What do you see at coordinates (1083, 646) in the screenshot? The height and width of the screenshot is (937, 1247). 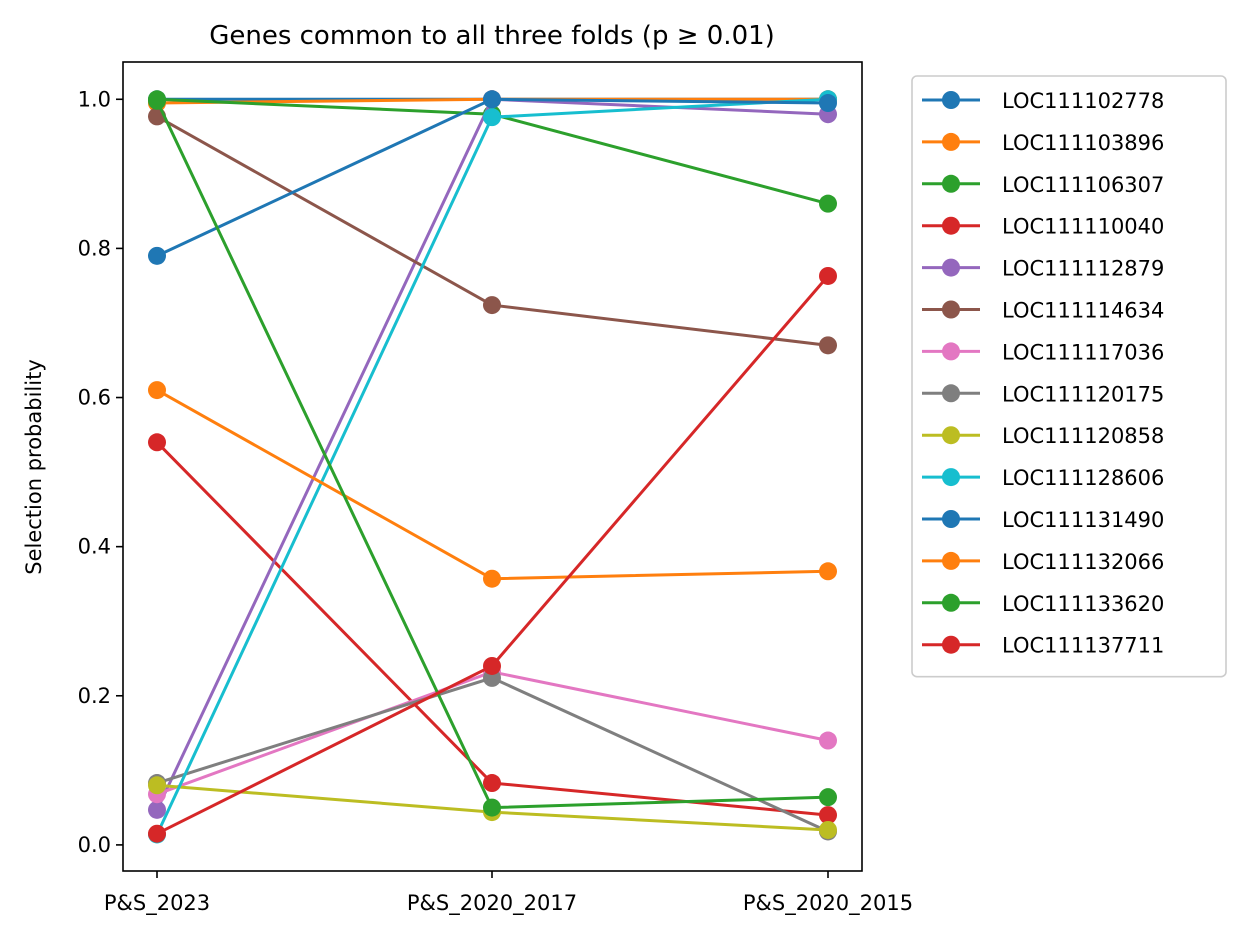 I see `legend-label: LOC111137711` at bounding box center [1083, 646].